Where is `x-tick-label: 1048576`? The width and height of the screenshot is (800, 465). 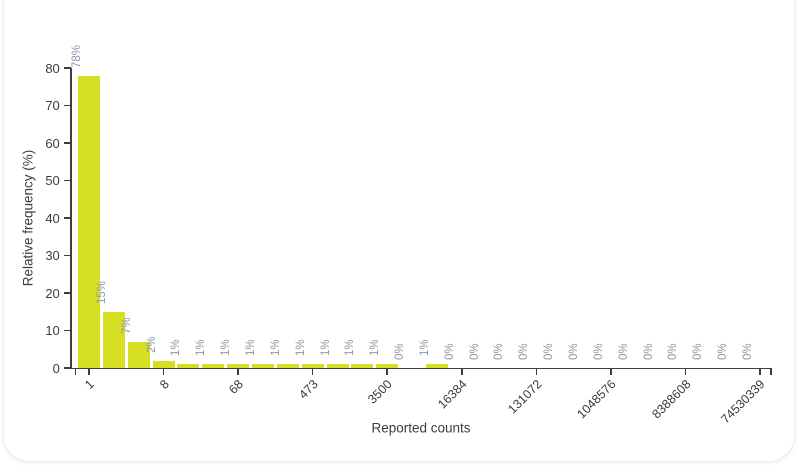 x-tick-label: 1048576 is located at coordinates (596, 399).